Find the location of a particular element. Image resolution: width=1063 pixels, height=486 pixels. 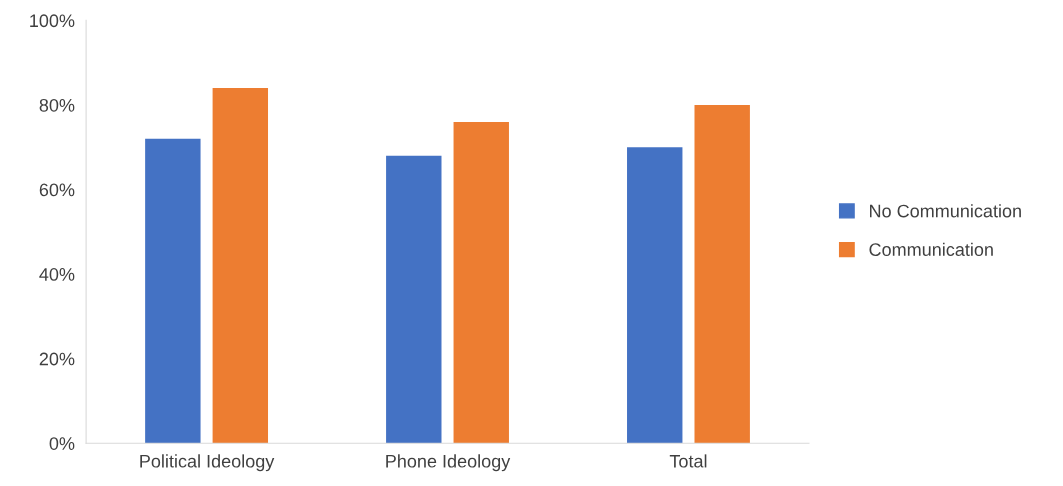

y-tick-label: 40% is located at coordinates (57, 274).